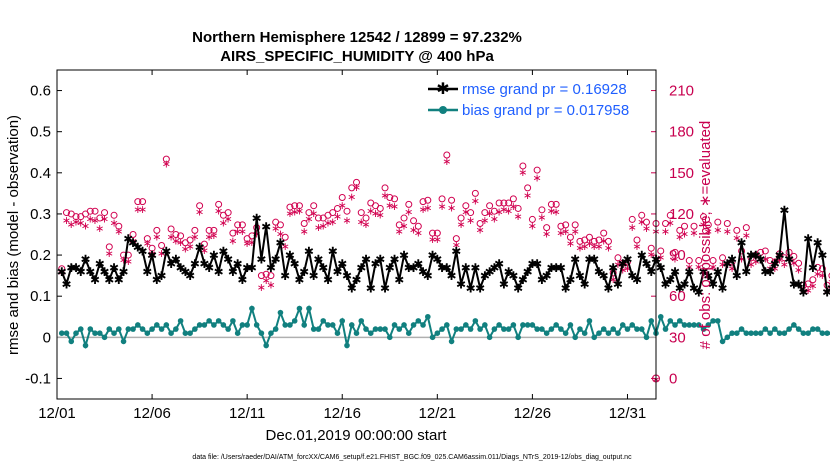 This screenshot has width=830, height=470. I want to click on legend-rmse-label: rmse grand pr = 0.16928, so click(544, 89).